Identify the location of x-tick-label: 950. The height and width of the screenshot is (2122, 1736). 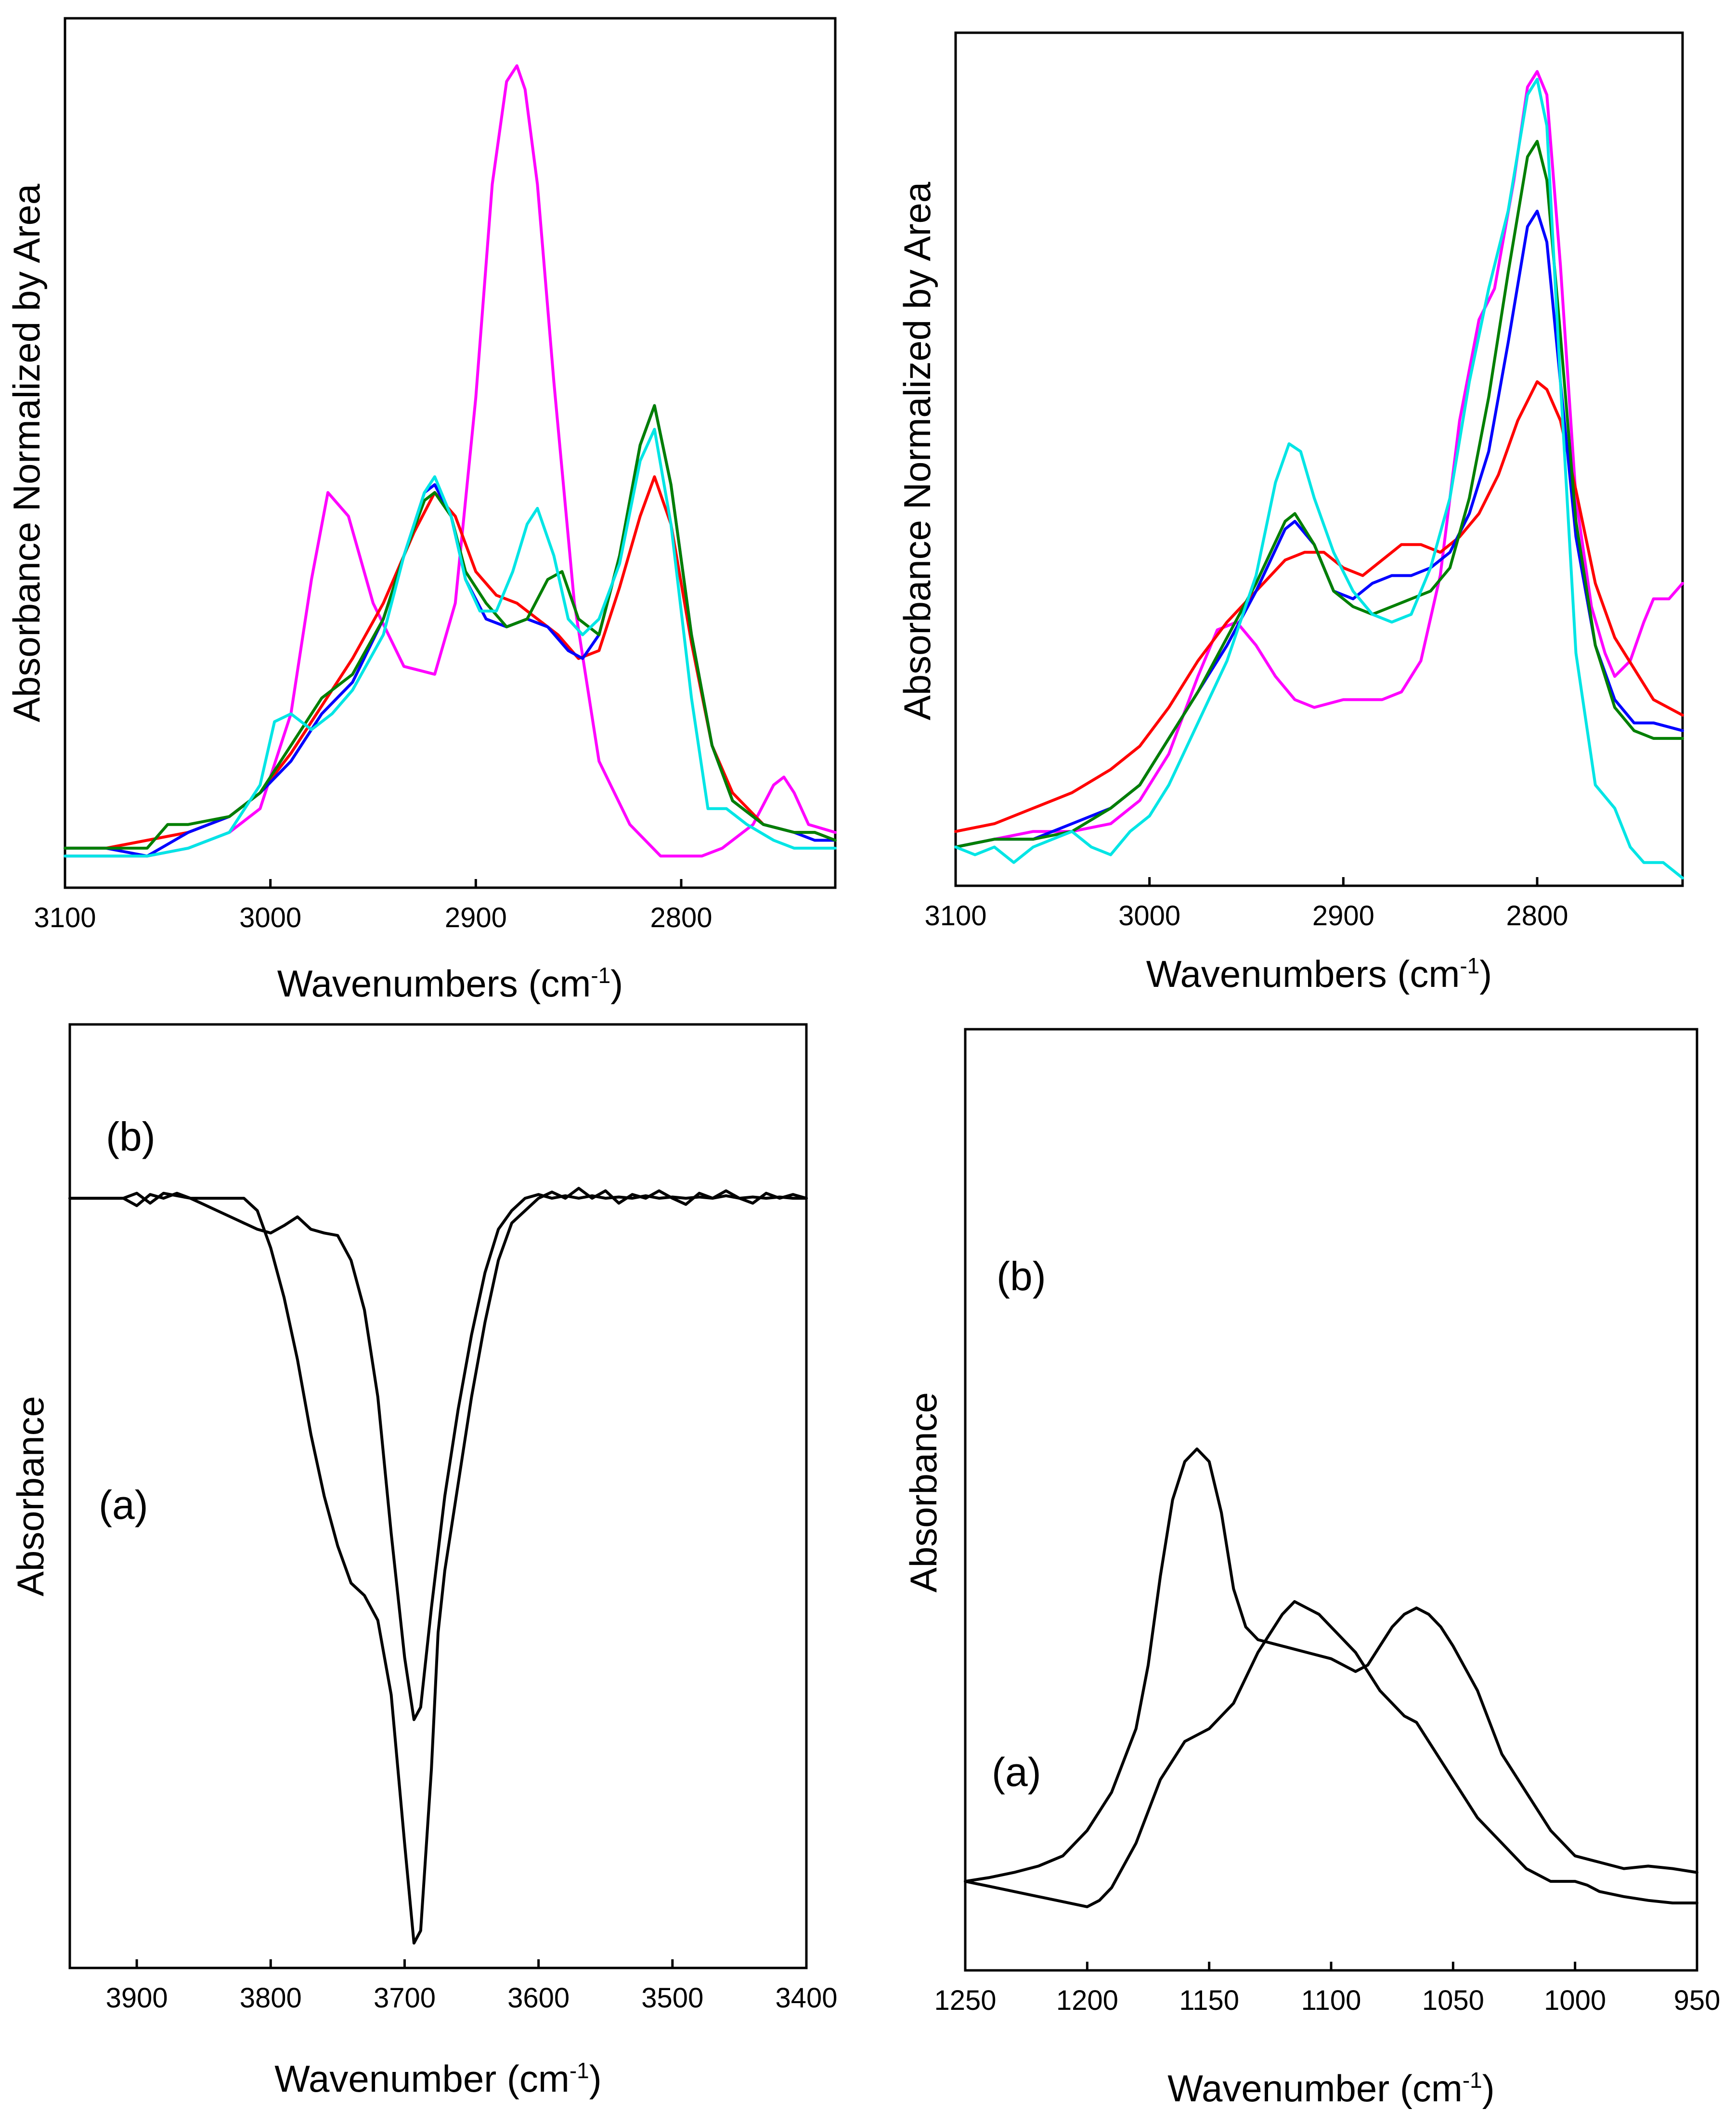
(1697, 2000).